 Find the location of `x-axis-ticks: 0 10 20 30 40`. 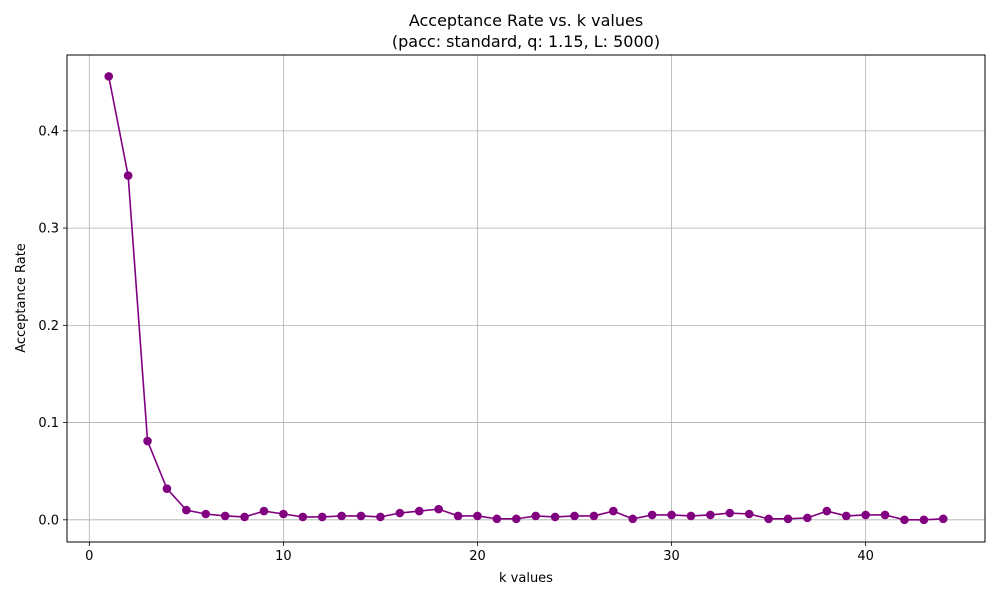

x-axis-ticks: 0 10 20 30 40 is located at coordinates (479, 553).